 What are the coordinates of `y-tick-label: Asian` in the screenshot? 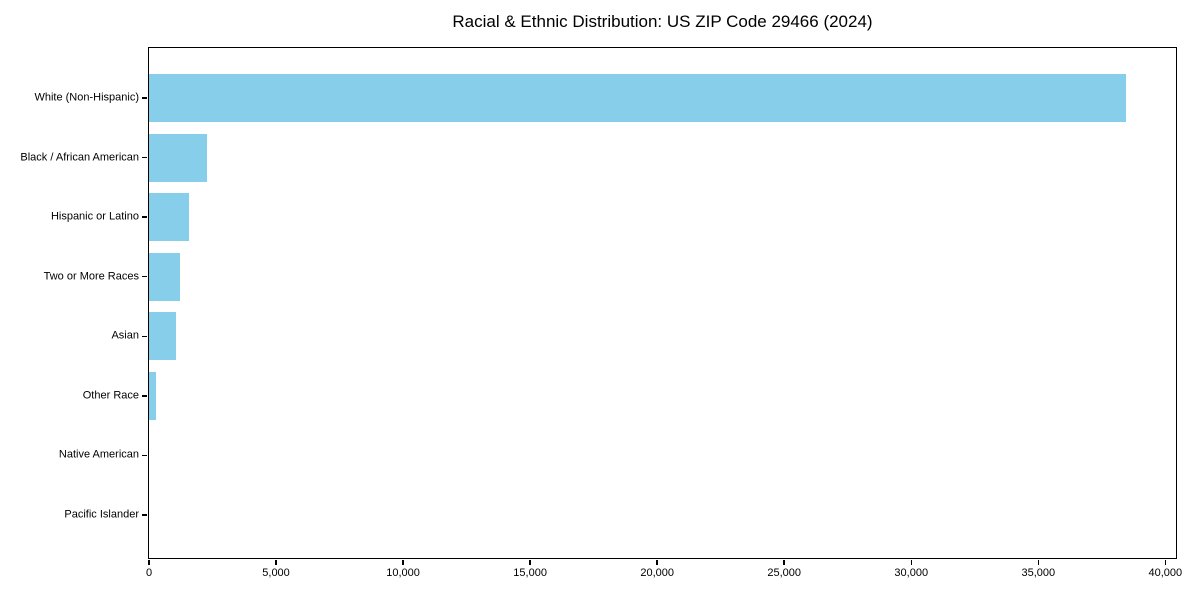 It's located at (125, 335).